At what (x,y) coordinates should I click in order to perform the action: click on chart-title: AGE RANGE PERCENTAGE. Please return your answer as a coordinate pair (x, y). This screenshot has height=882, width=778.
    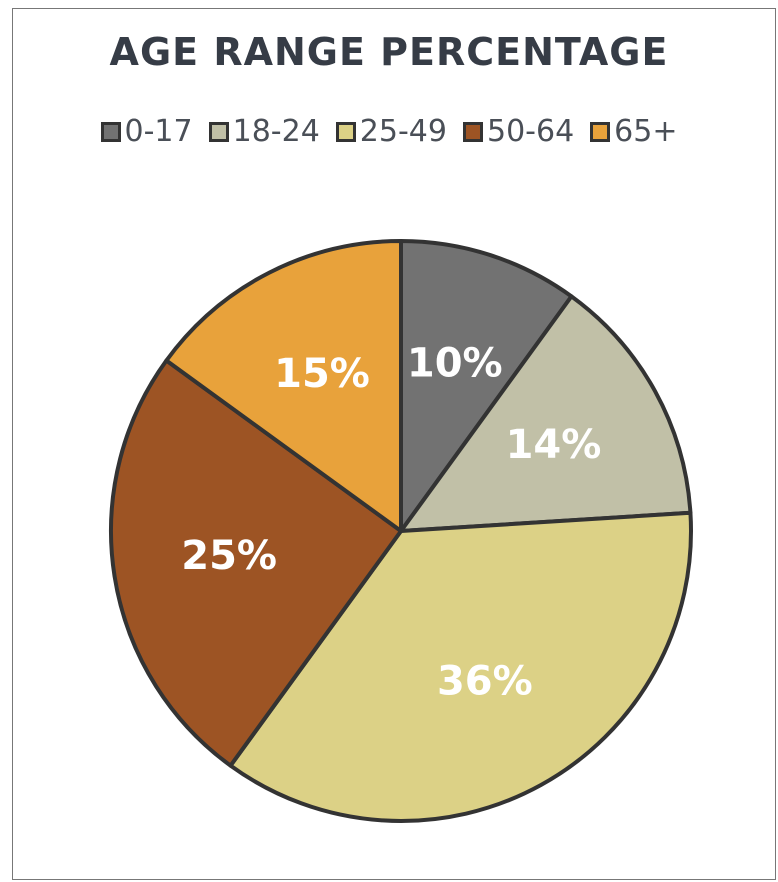
    Looking at the image, I should click on (389, 52).